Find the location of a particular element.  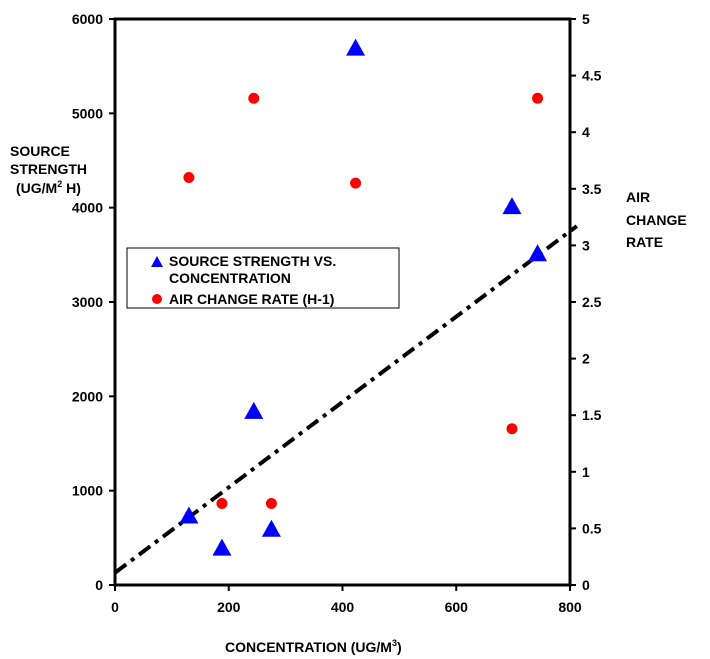

y-right-label-line3: RATE is located at coordinates (644, 242).